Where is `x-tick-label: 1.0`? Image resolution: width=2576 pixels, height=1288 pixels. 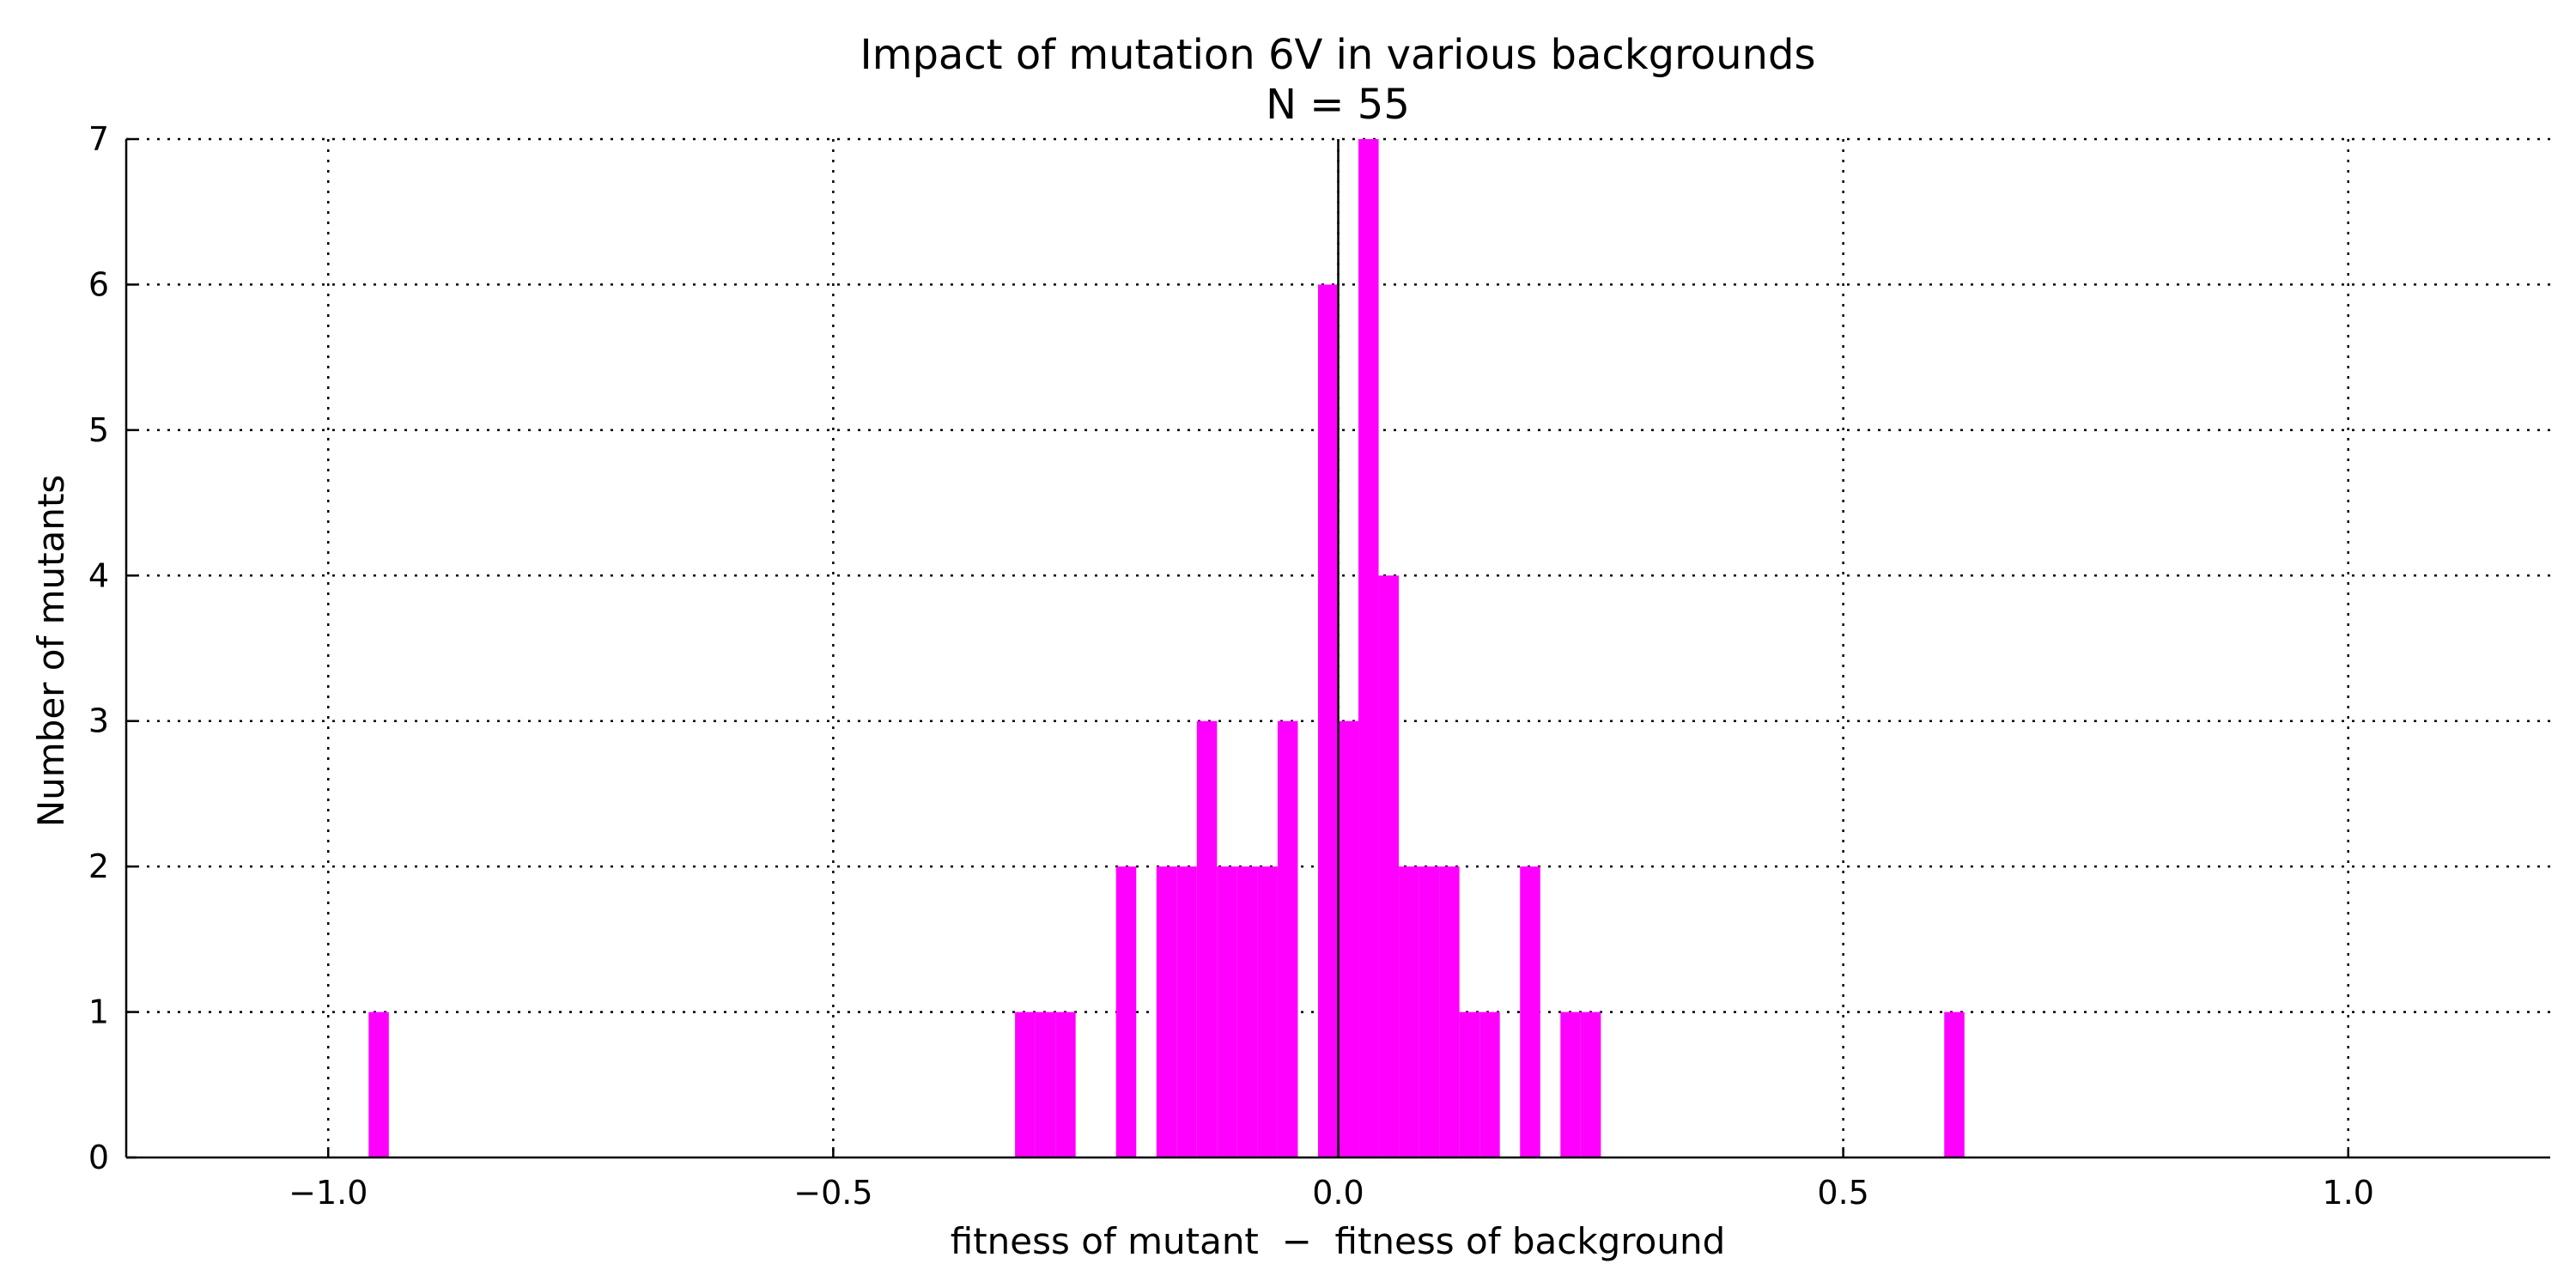 x-tick-label: 1.0 is located at coordinates (2348, 1193).